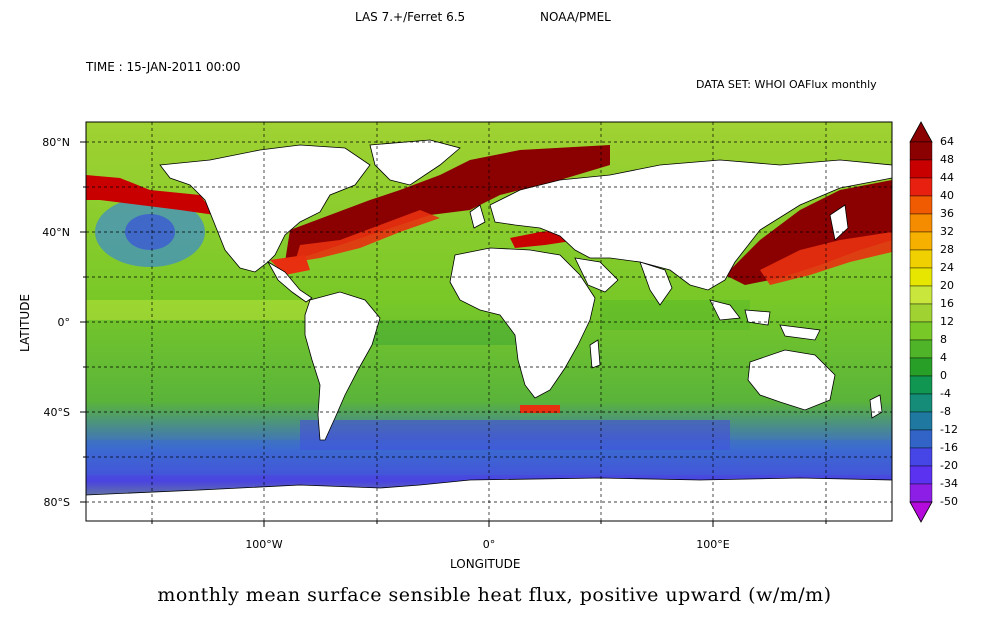 This screenshot has width=989, height=633. Describe the element at coordinates (947, 195) in the screenshot. I see `colorbar-label: 40` at that location.